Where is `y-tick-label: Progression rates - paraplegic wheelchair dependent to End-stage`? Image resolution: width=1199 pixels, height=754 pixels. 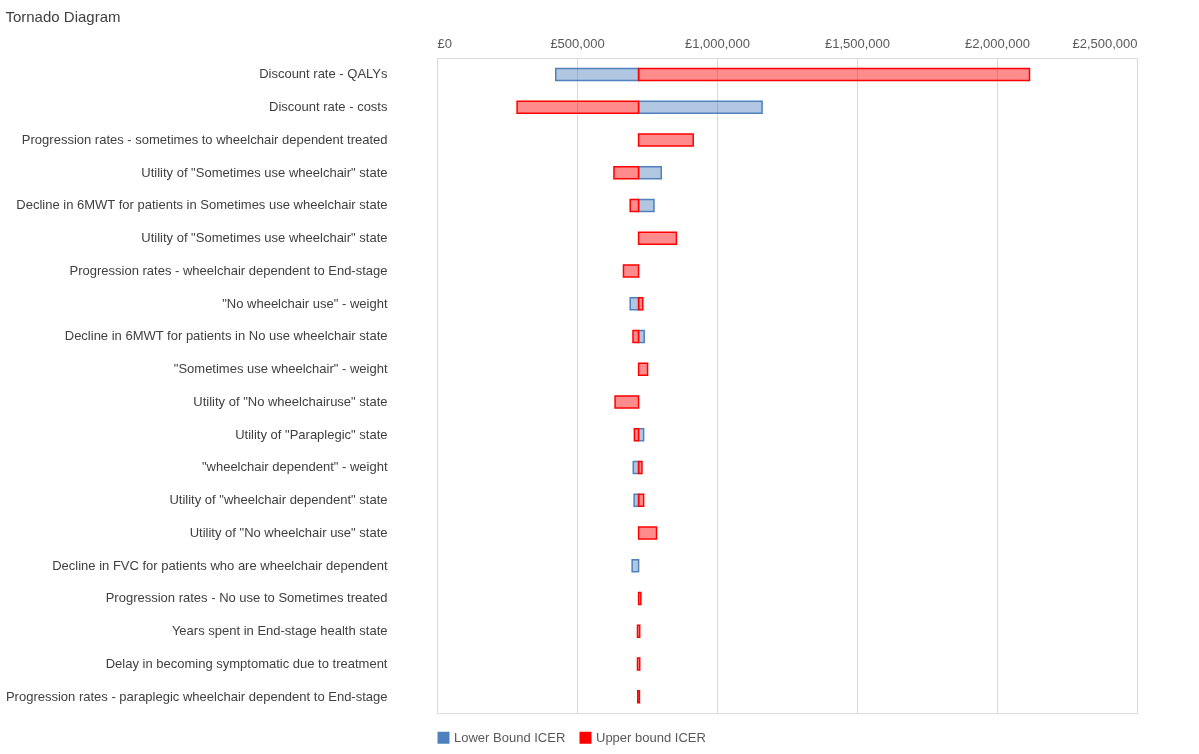 y-tick-label: Progression rates - paraplegic wheelchair dependent to End-stage is located at coordinates (196, 696).